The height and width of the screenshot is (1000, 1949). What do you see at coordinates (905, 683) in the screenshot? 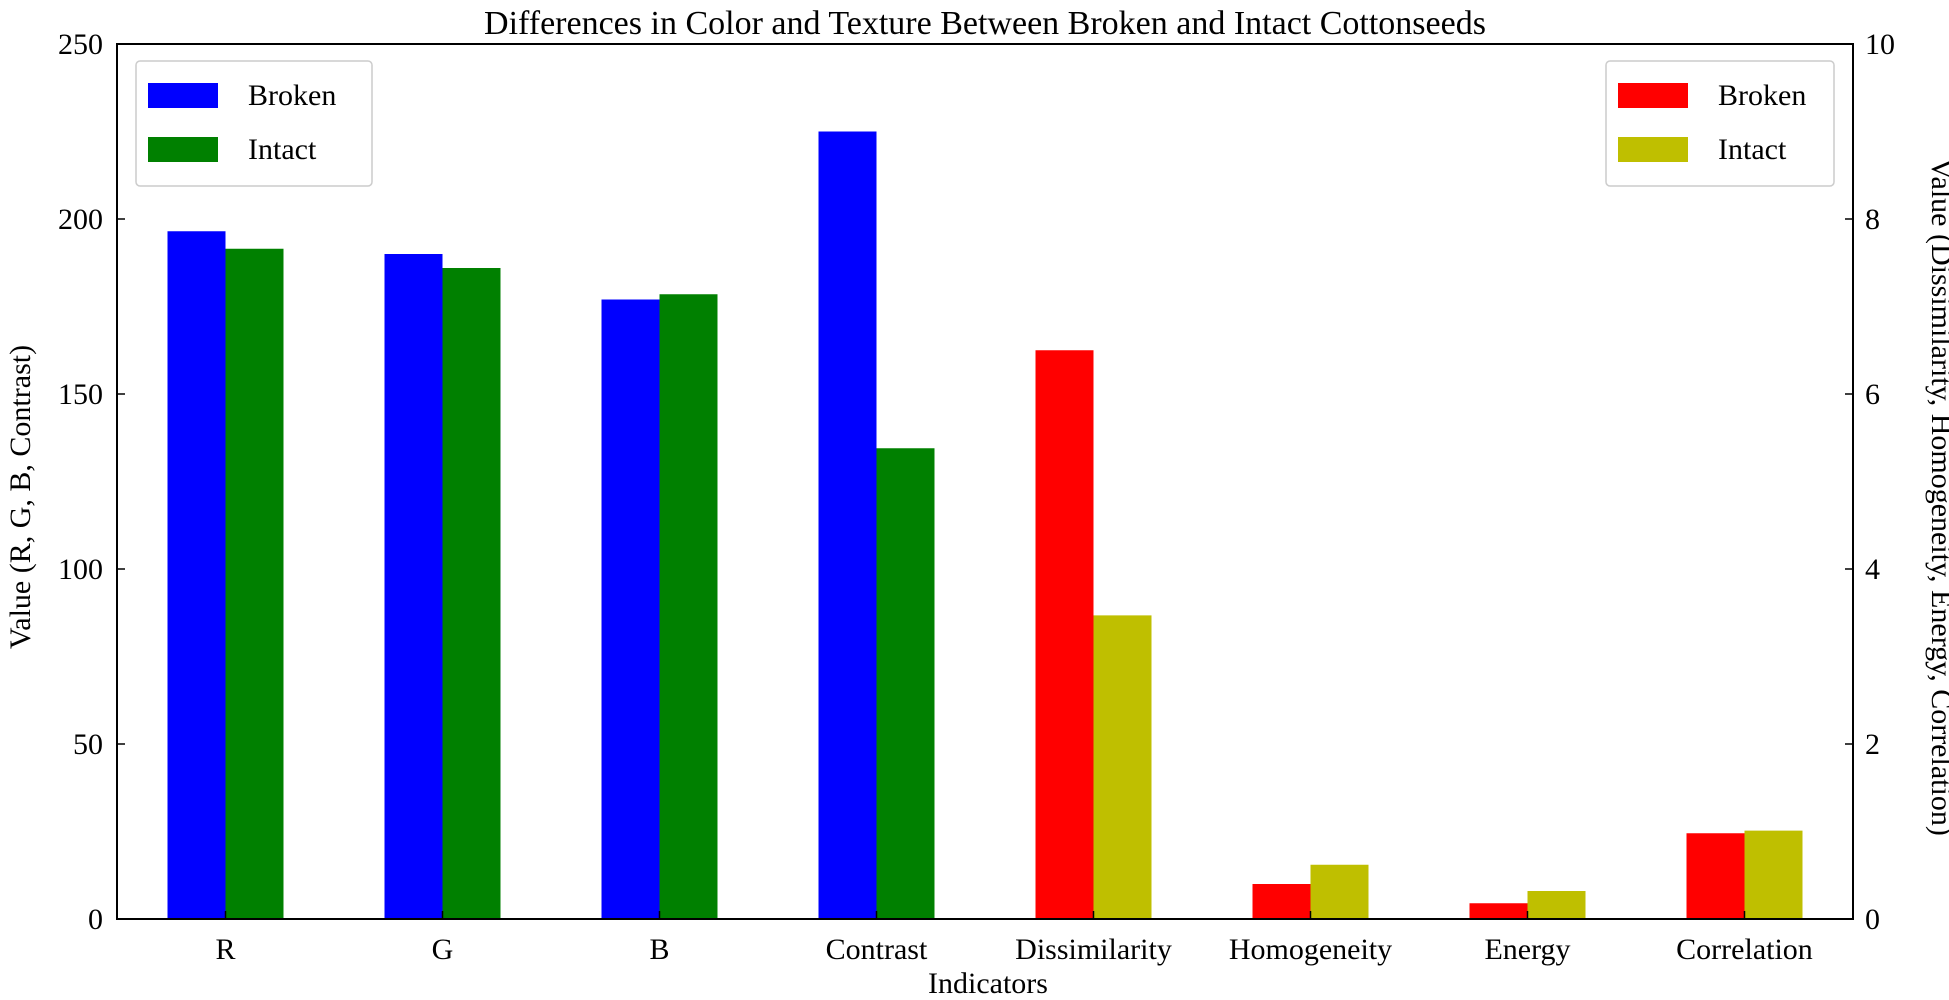
I see `bar-intact-contrast` at bounding box center [905, 683].